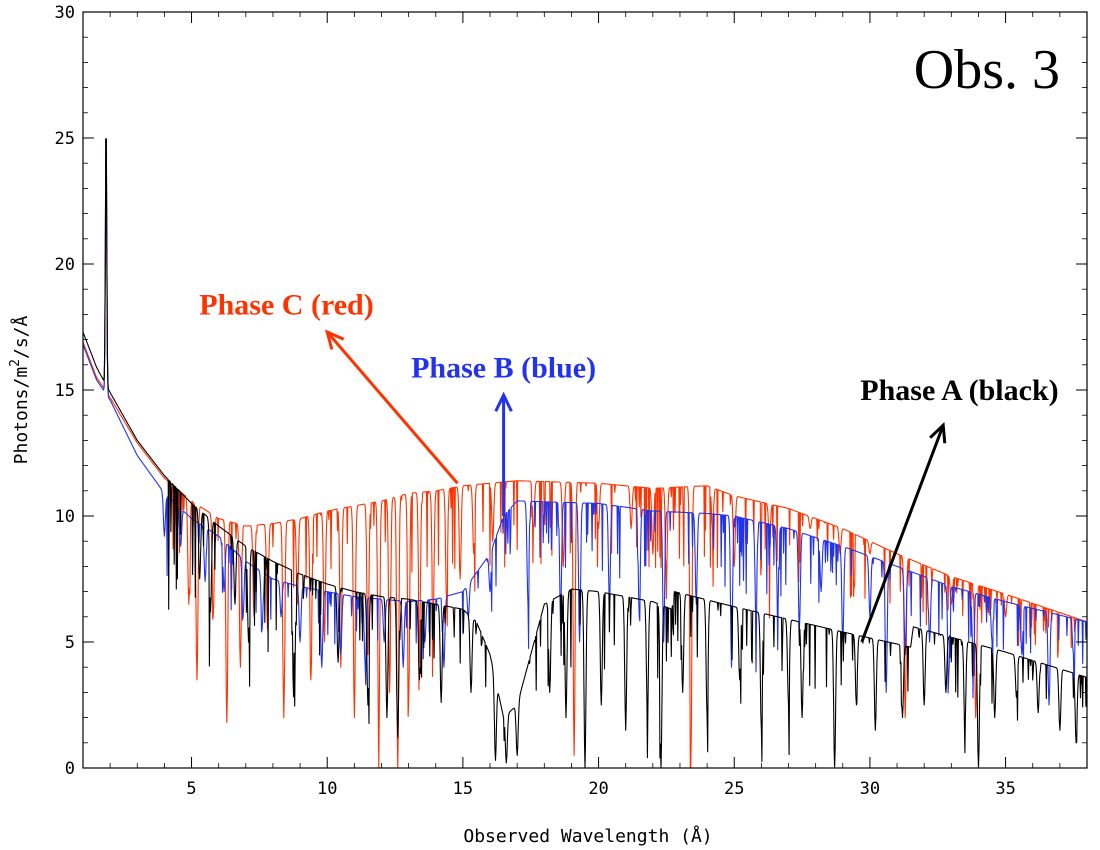 The height and width of the screenshot is (850, 1100). I want to click on y-tick-label: 30, so click(65, 13).